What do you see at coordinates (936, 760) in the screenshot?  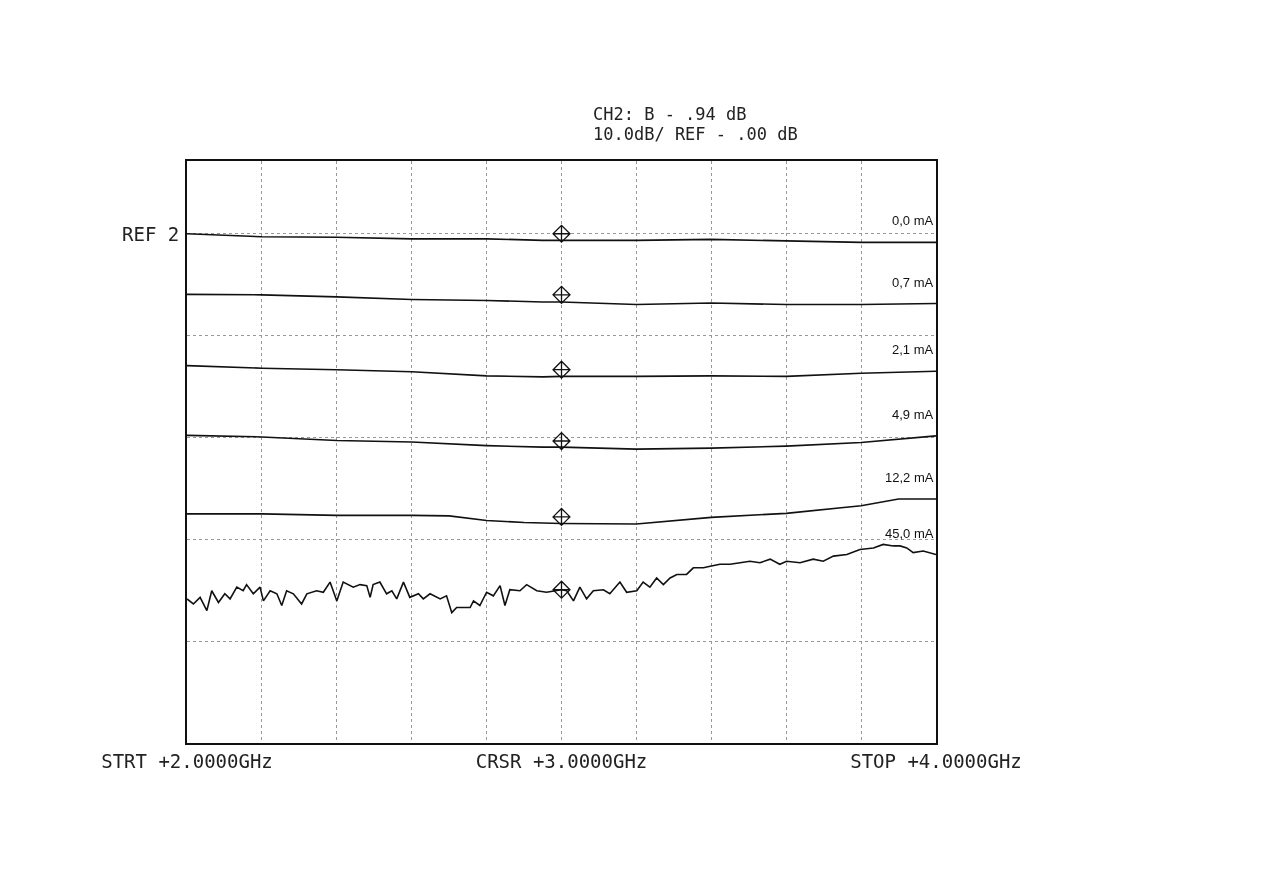 I see `x-tick-label: STOP +4.0000GHz` at bounding box center [936, 760].